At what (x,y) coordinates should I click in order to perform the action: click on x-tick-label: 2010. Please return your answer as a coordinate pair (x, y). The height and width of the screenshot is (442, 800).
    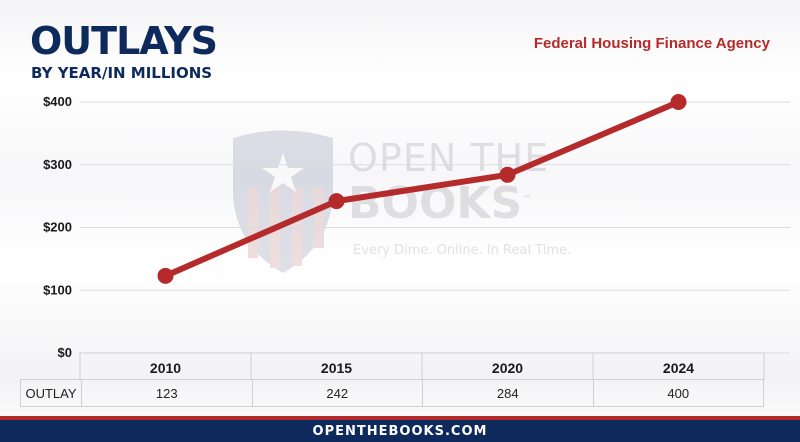
    Looking at the image, I should click on (165, 368).